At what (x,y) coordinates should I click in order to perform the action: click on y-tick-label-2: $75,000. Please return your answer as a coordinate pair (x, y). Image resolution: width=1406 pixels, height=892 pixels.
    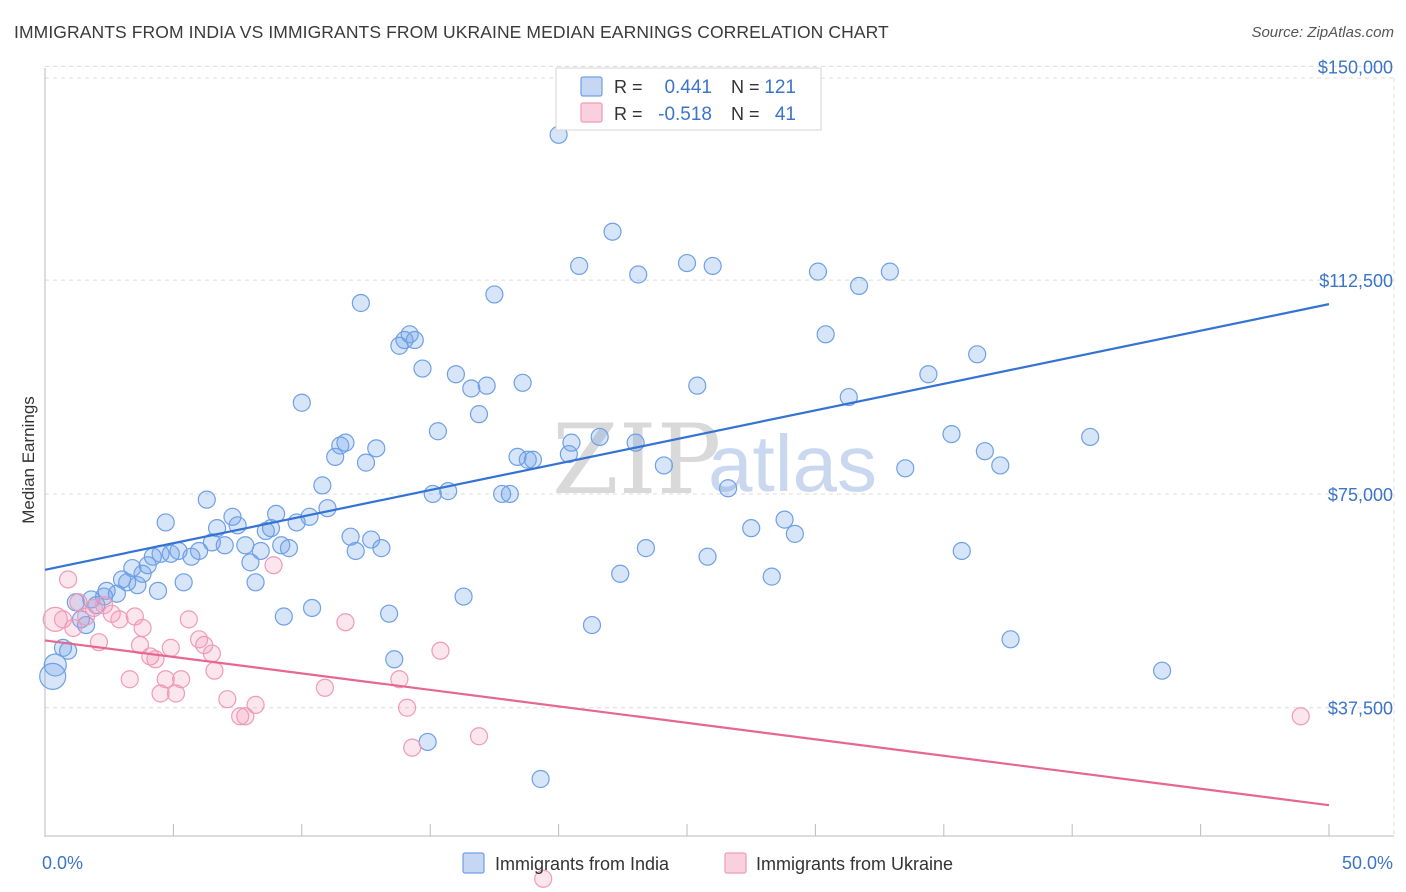
    Looking at the image, I should click on (1360, 495).